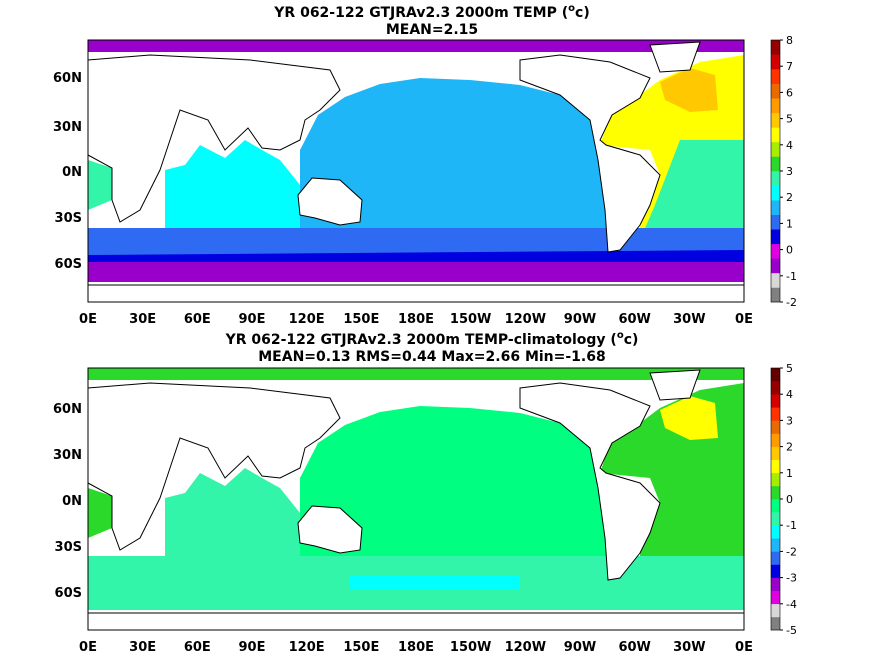 The width and height of the screenshot is (875, 656). I want to click on top-xtick-6: 180E, so click(416, 319).